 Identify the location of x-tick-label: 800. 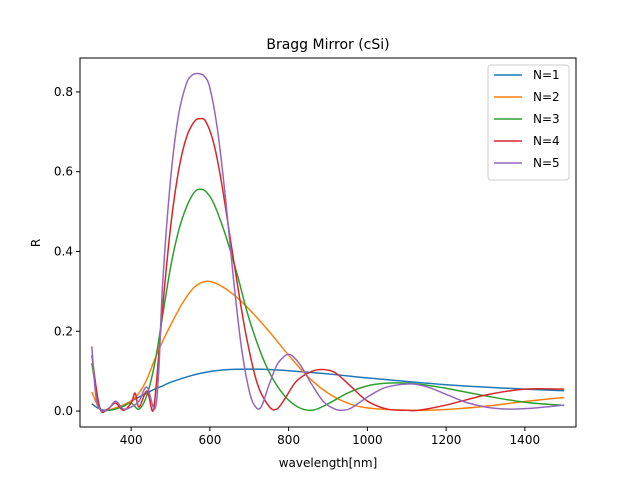
(288, 440).